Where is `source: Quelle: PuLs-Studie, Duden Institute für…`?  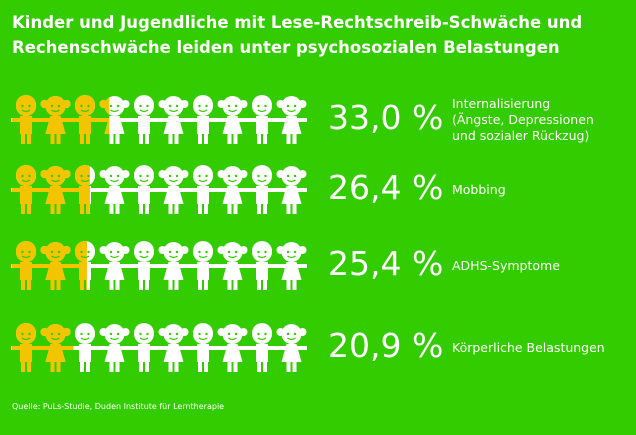
source: Quelle: PuLs-Studie, Duden Institute für… is located at coordinates (118, 406).